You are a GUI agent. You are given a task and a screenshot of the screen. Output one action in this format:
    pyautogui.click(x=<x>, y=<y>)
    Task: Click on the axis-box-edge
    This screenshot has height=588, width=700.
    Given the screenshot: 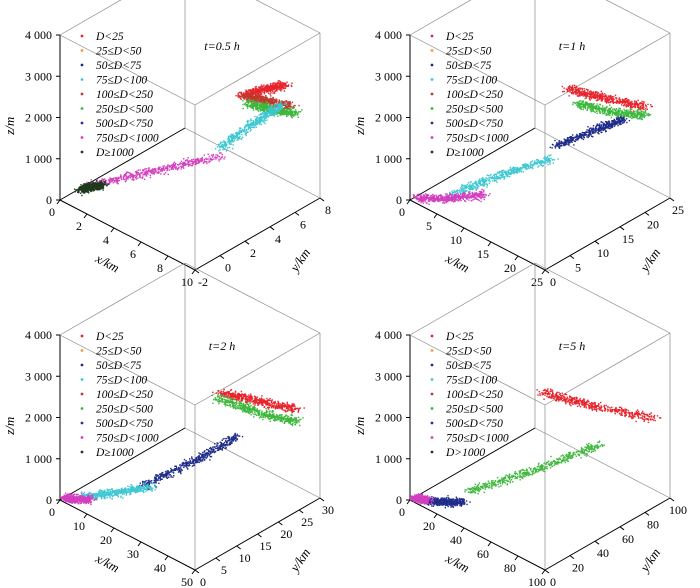 What is the action you would take?
    pyautogui.click(x=607, y=234)
    